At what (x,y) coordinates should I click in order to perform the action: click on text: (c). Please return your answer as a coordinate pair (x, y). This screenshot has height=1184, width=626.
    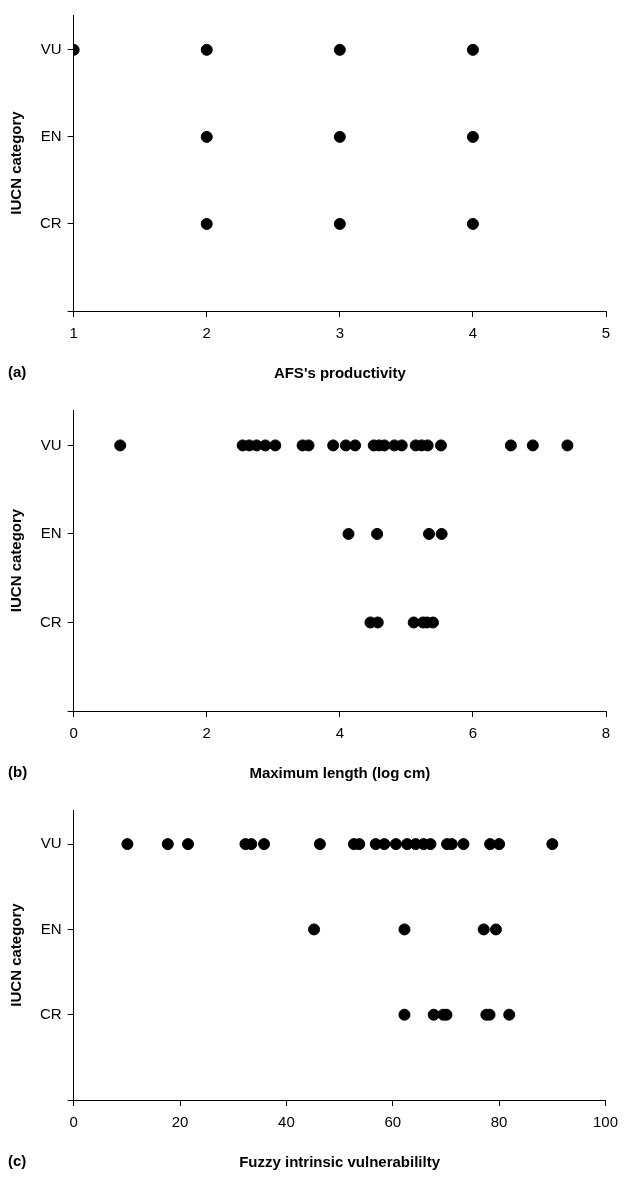
    Looking at the image, I should click on (17, 1161).